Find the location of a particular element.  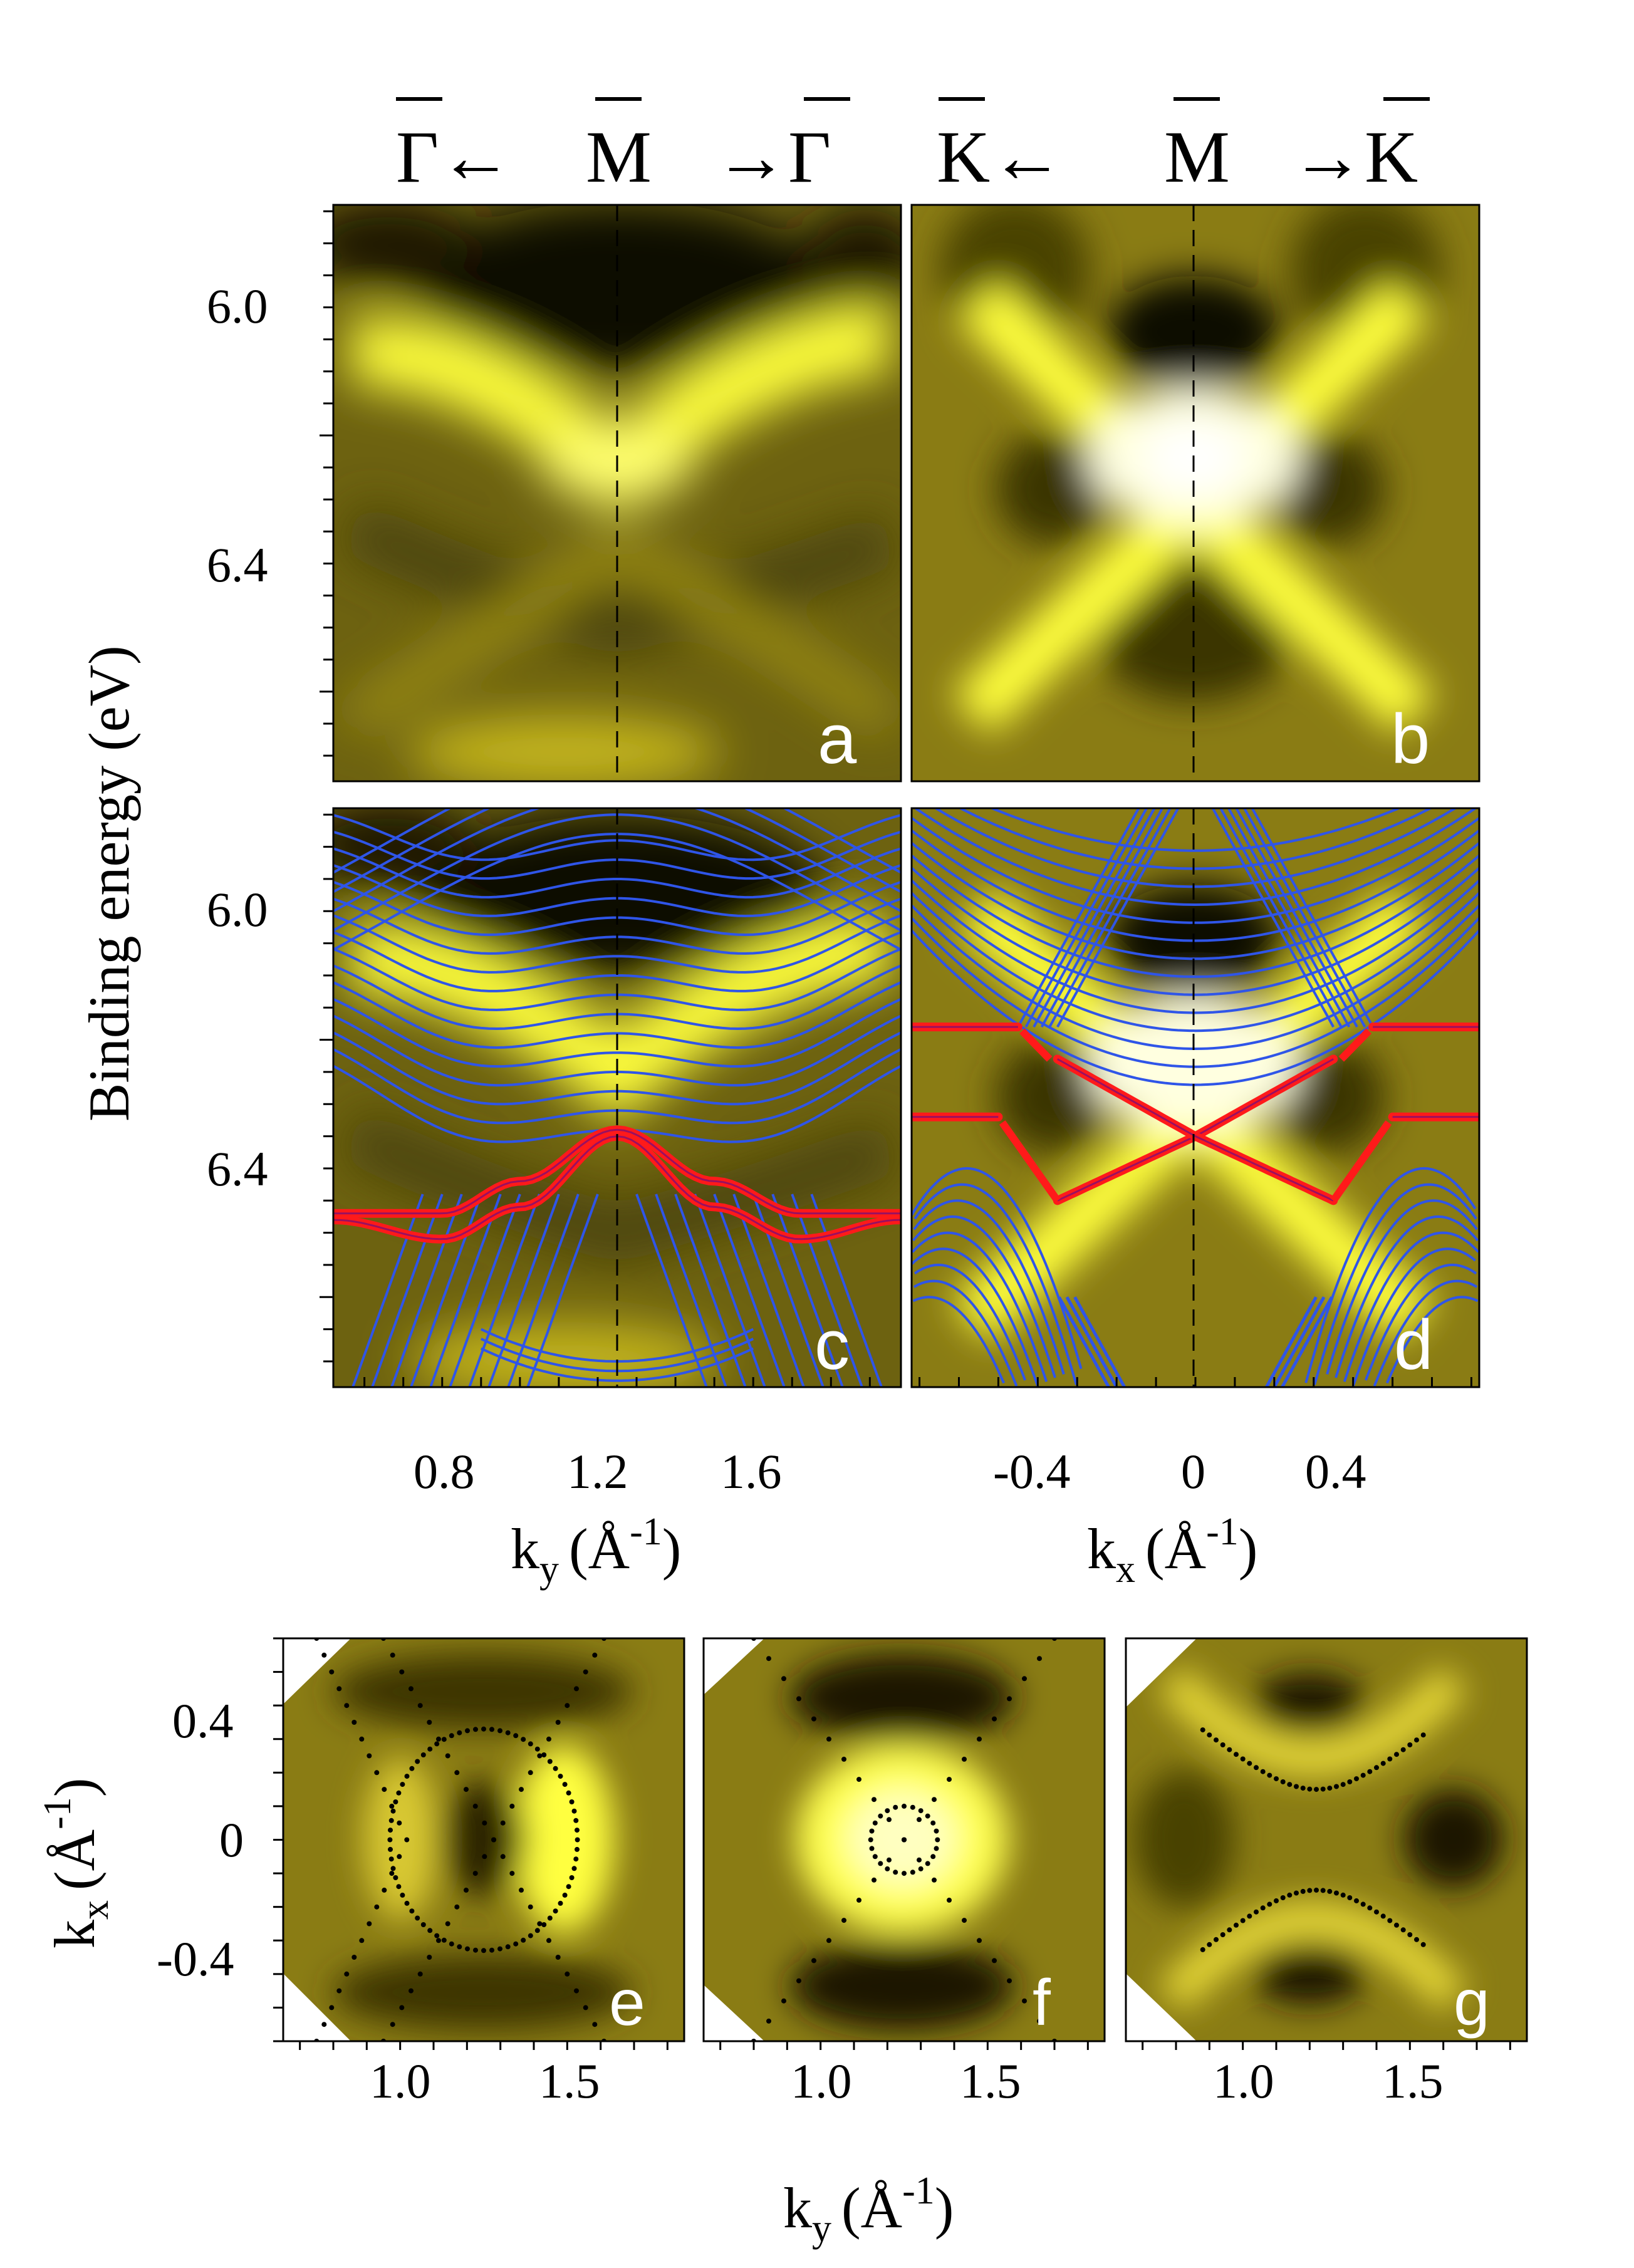

panel-f: f is located at coordinates (904, 1840).